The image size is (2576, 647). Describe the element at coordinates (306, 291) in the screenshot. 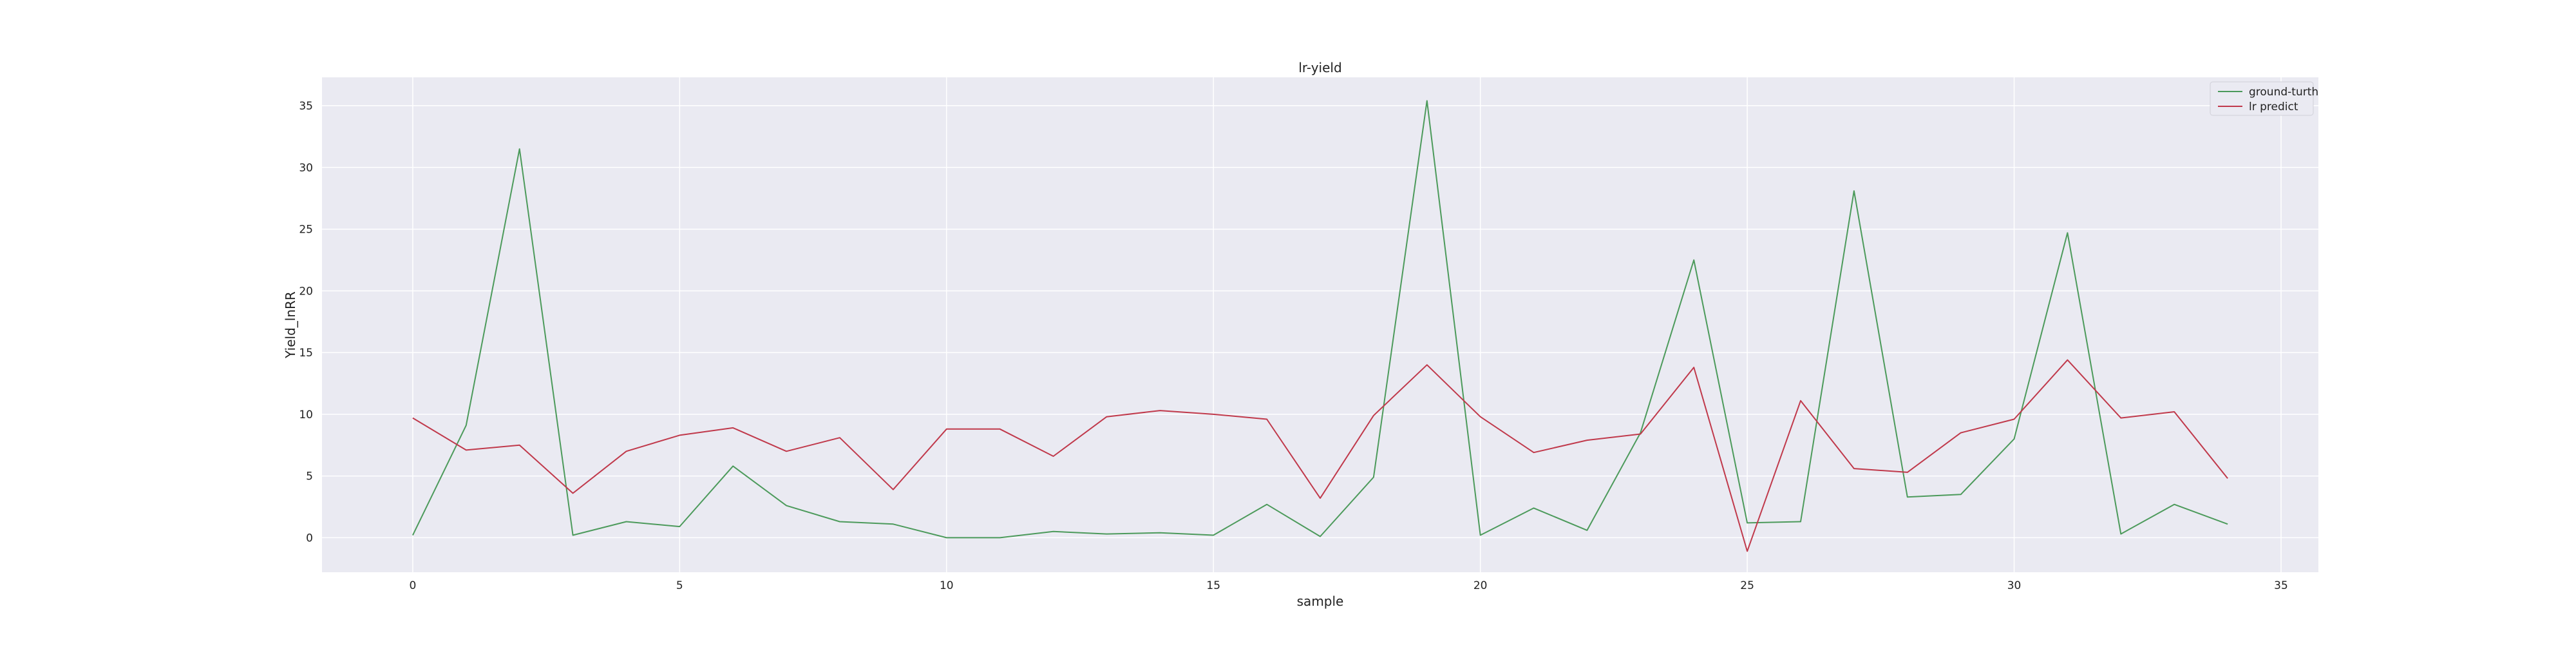

I see `y-tick-label: 20` at that location.